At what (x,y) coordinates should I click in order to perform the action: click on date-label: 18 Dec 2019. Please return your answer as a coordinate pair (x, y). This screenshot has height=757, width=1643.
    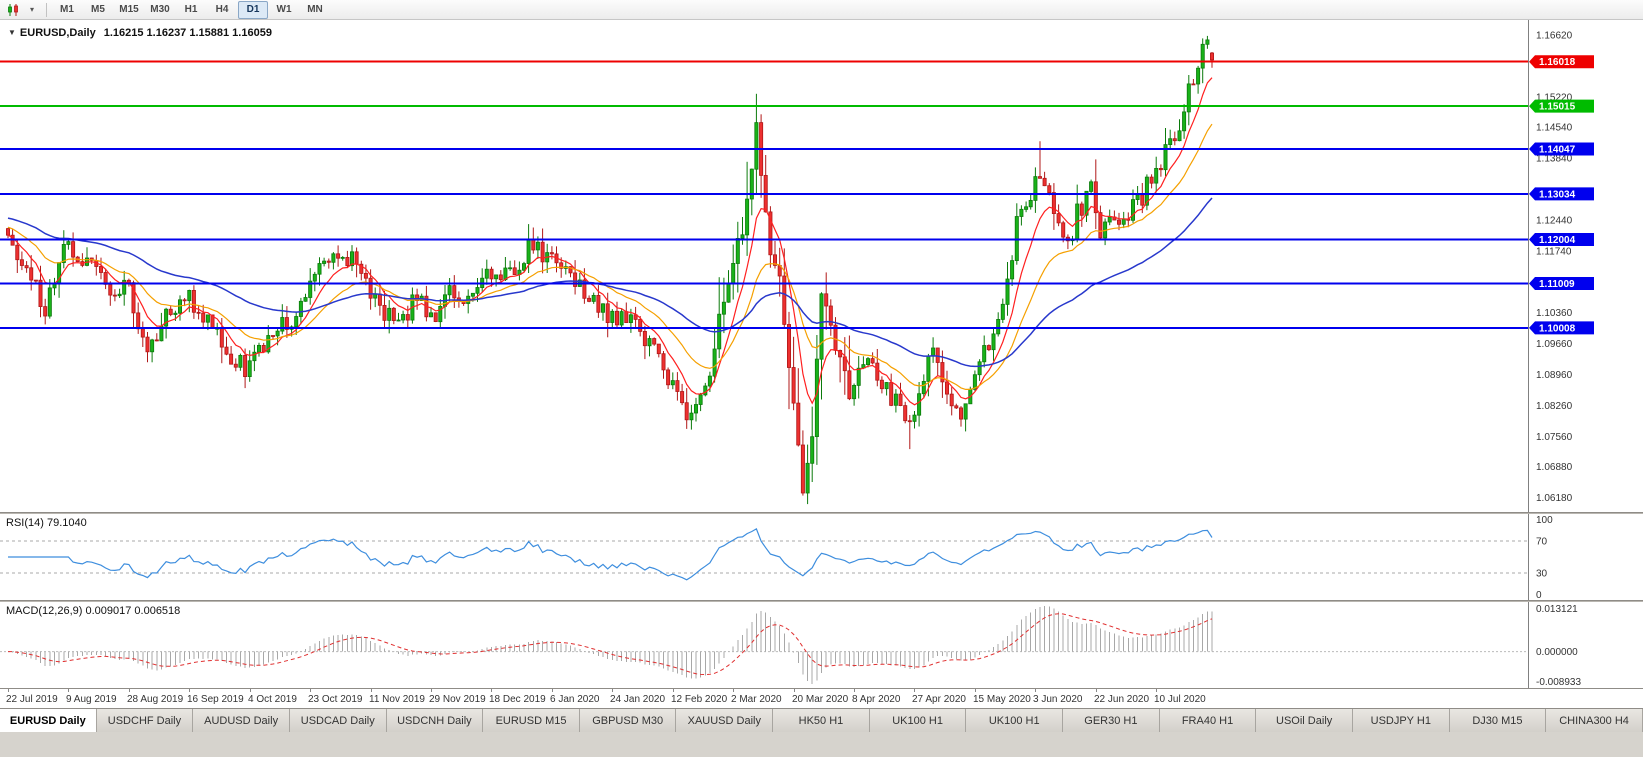
    Looking at the image, I should click on (517, 699).